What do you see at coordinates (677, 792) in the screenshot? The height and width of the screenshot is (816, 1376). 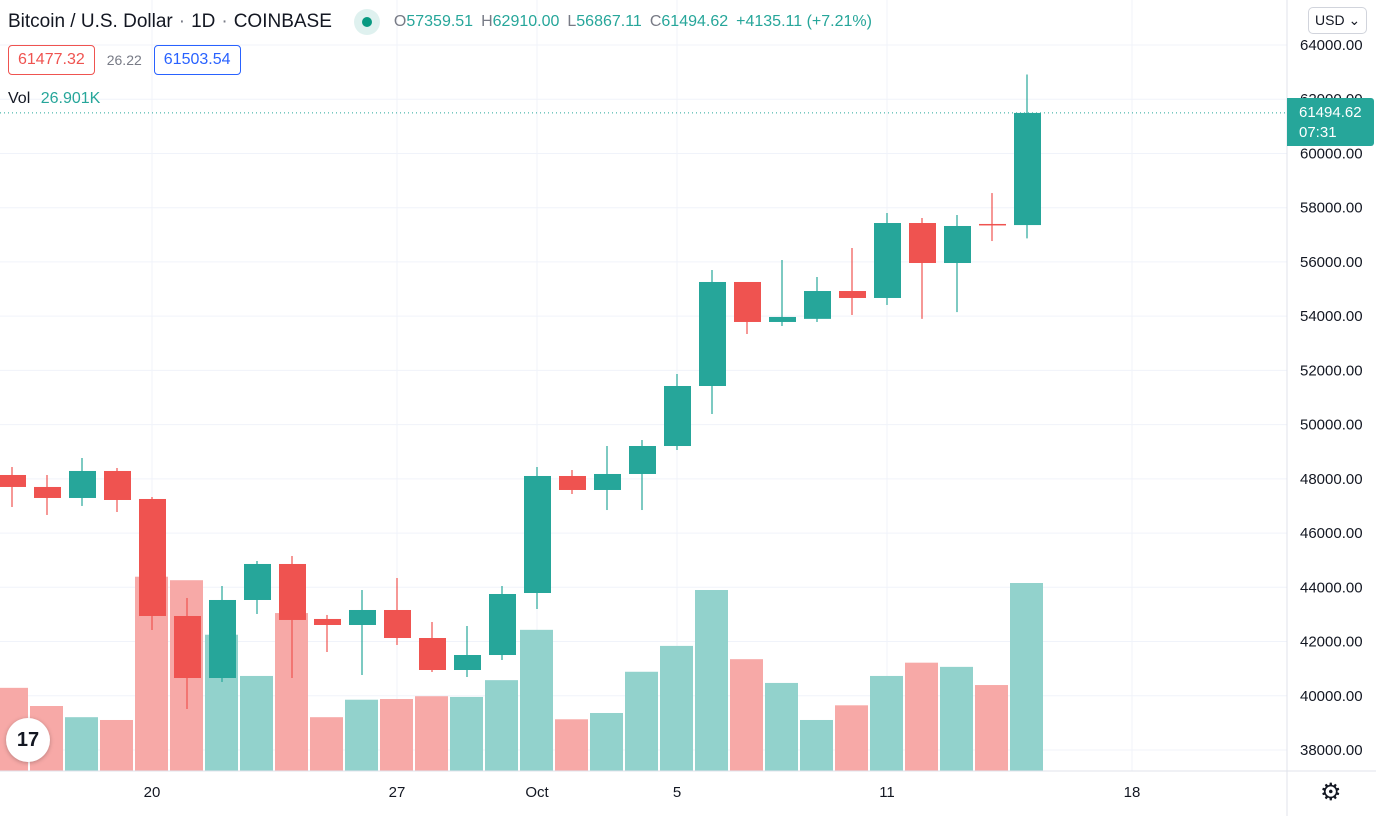 I see `time-tick-label: 5` at bounding box center [677, 792].